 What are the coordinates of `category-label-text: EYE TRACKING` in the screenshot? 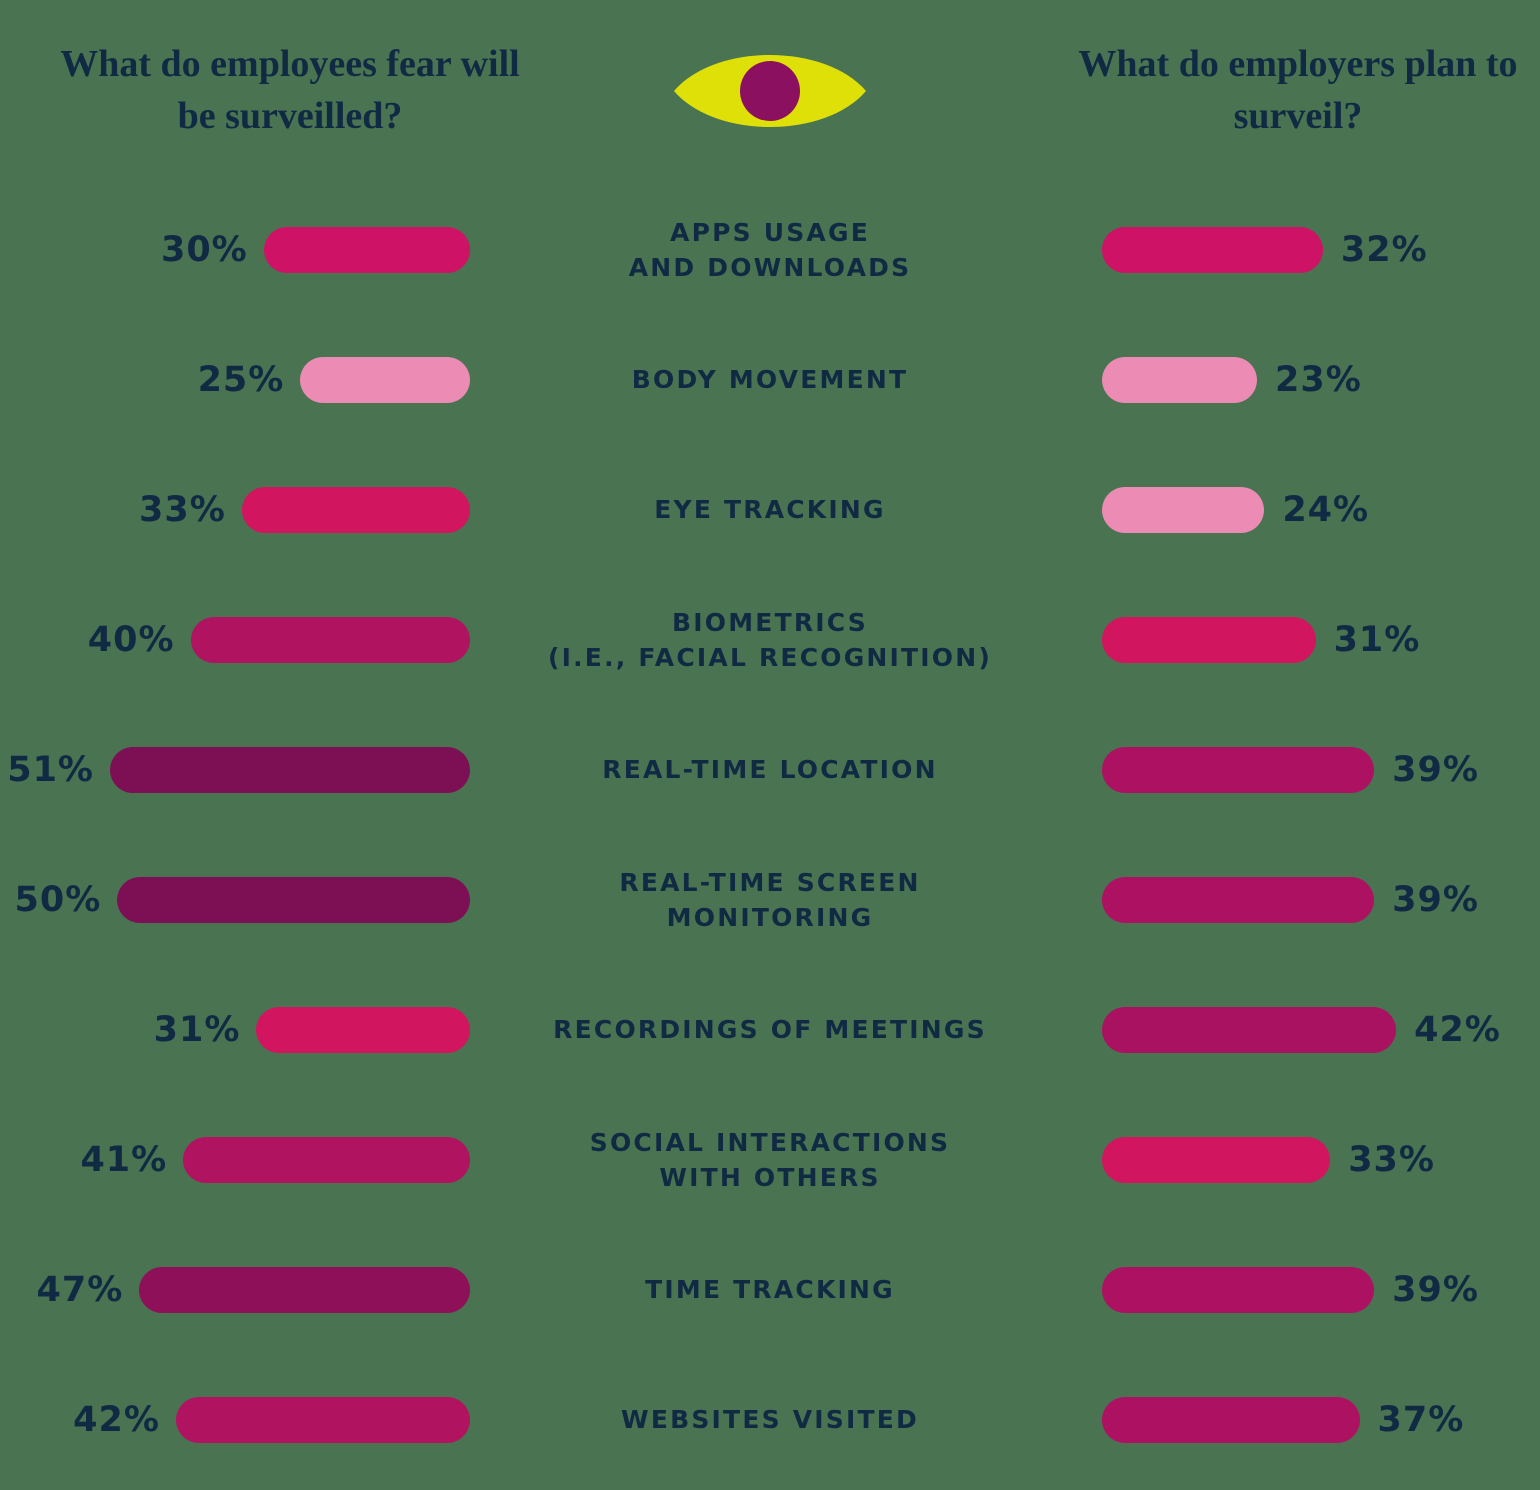 It's located at (770, 510).